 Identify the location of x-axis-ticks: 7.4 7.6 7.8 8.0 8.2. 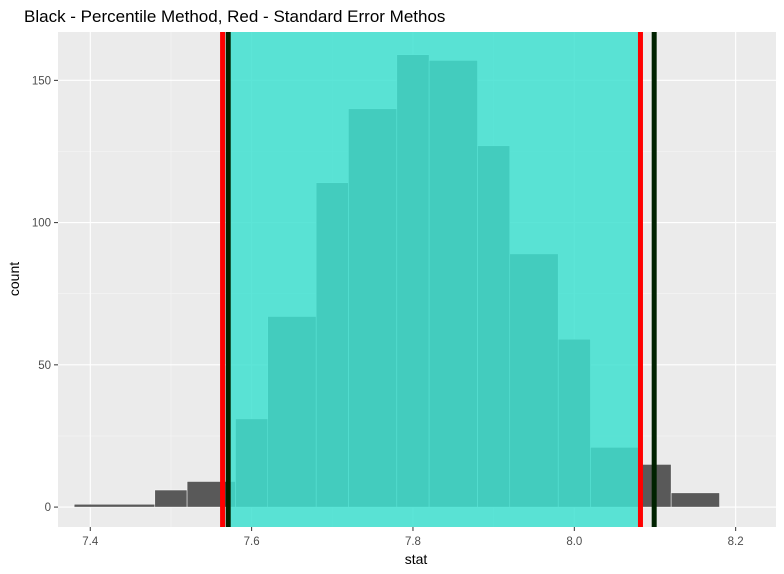
(413, 537).